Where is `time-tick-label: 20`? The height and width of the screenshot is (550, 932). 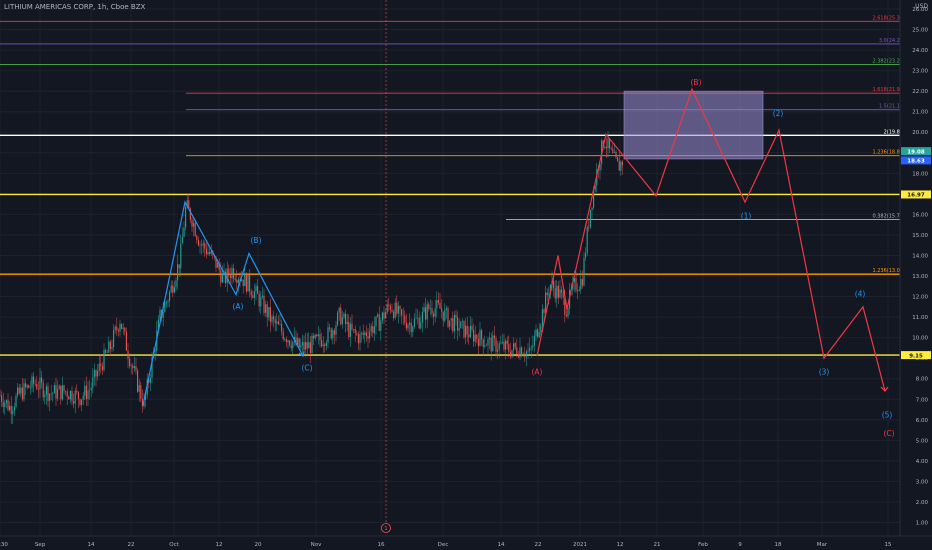 time-tick-label: 20 is located at coordinates (258, 545).